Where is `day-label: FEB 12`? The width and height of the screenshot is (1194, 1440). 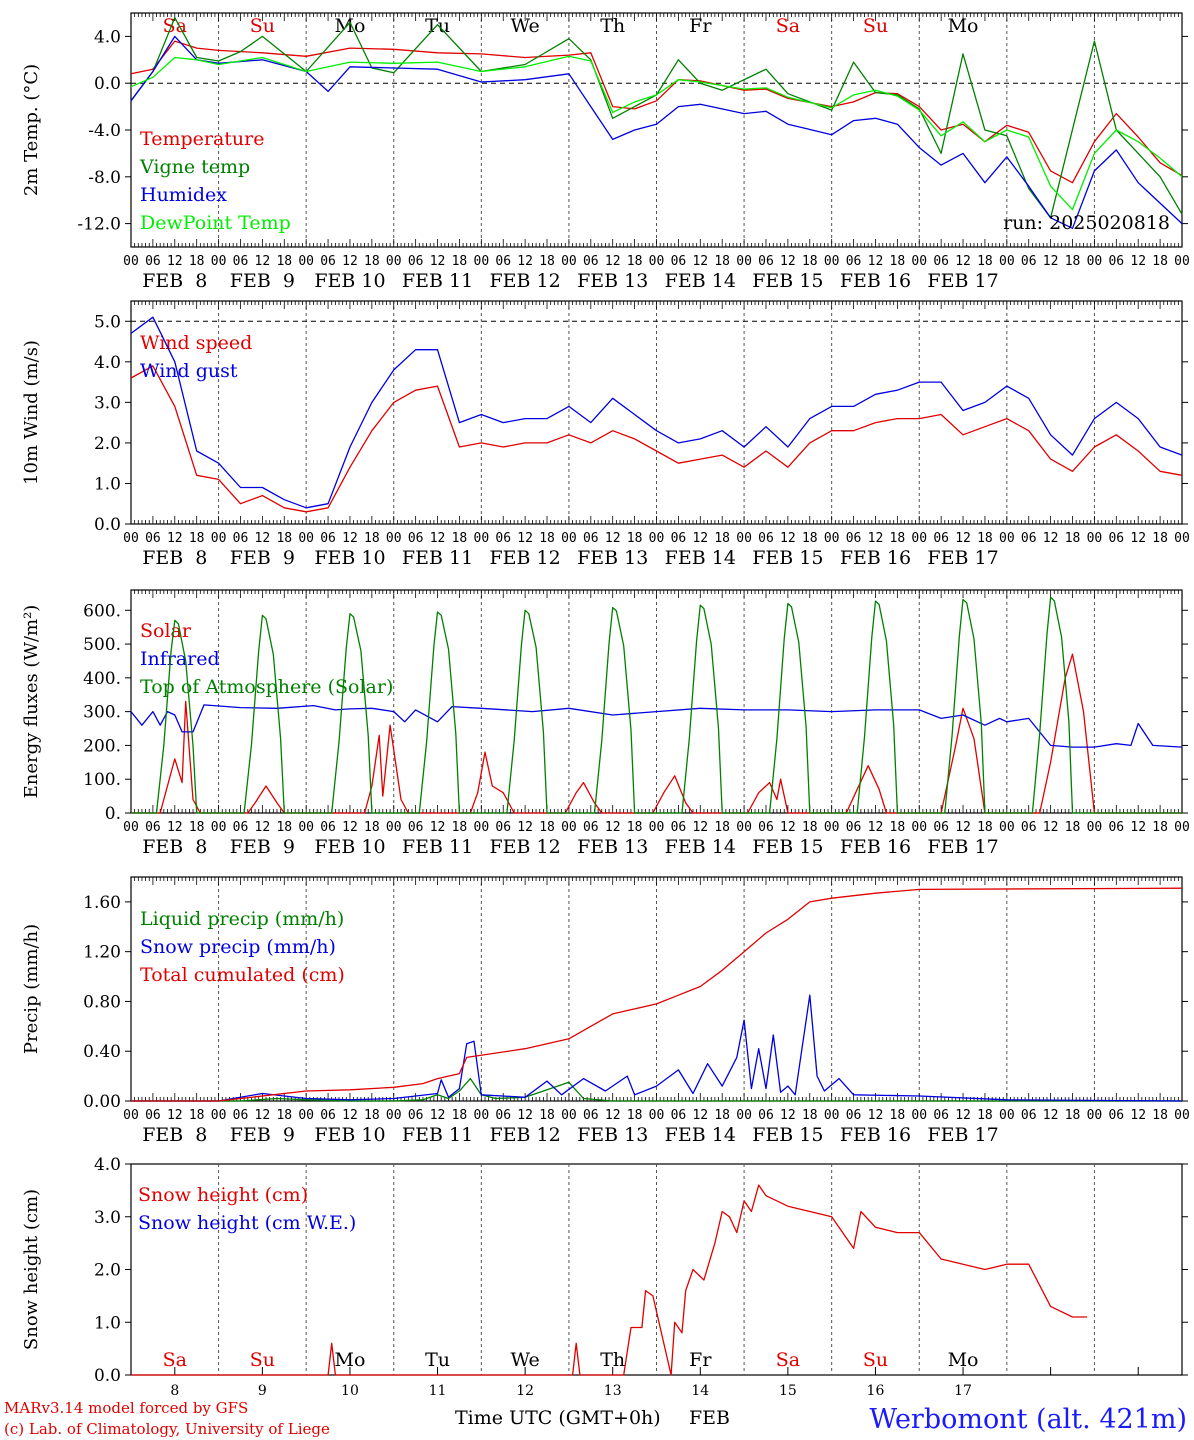
day-label: FEB 12 is located at coordinates (525, 847).